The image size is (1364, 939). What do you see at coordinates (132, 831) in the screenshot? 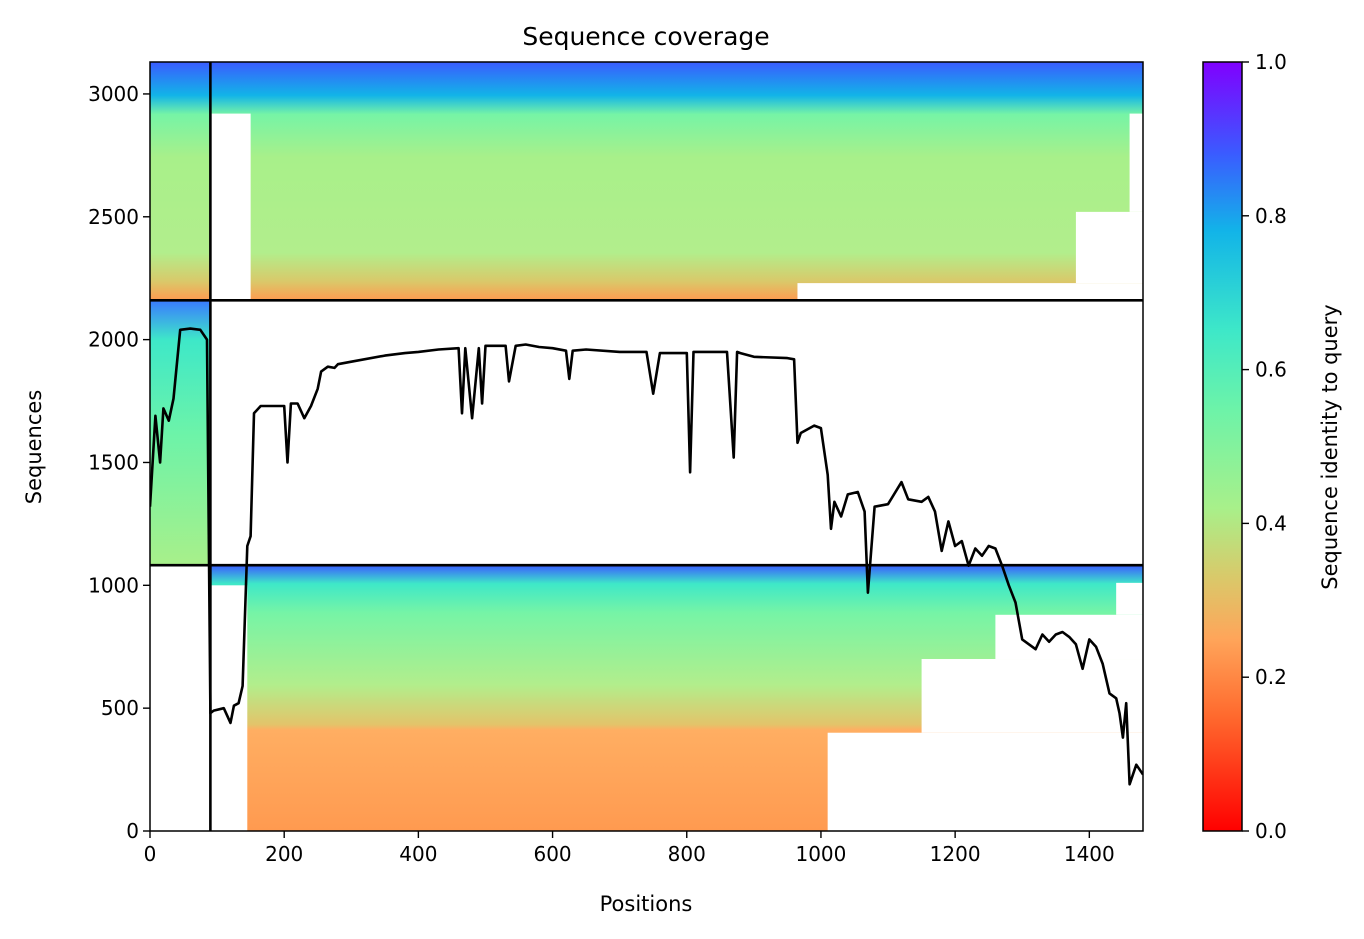
I see `y-tick-label: 0` at bounding box center [132, 831].